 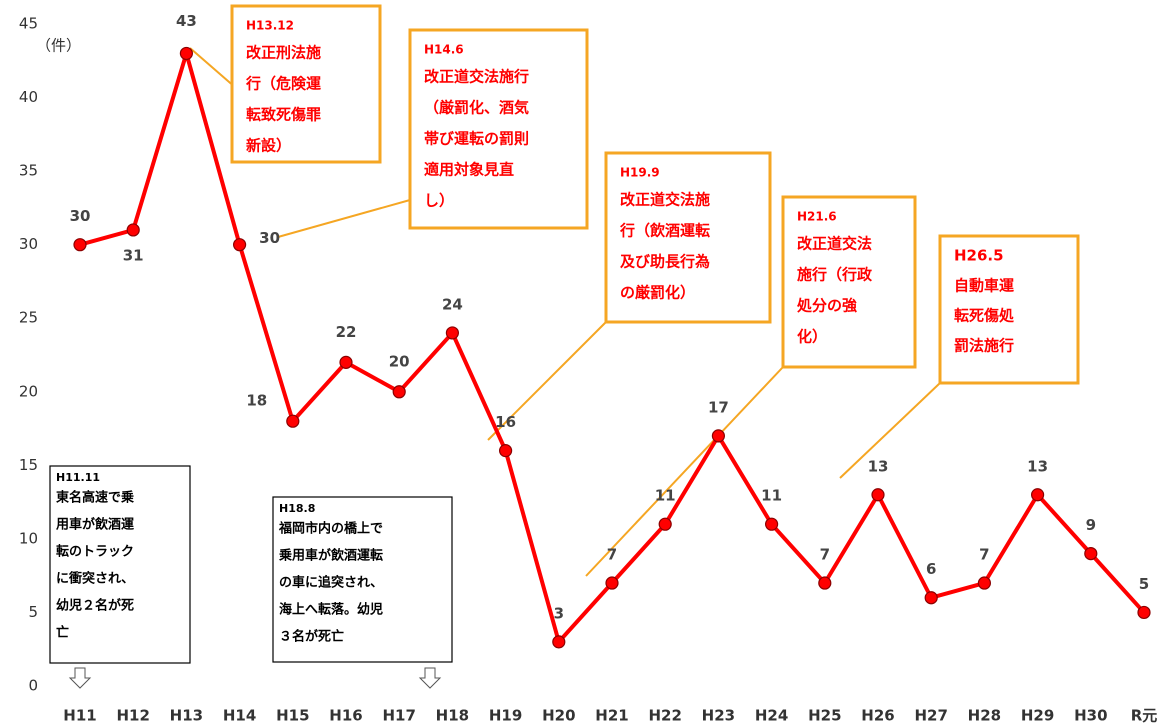 What do you see at coordinates (469, 170) in the screenshot?
I see `annotation-line: 適用対象見直` at bounding box center [469, 170].